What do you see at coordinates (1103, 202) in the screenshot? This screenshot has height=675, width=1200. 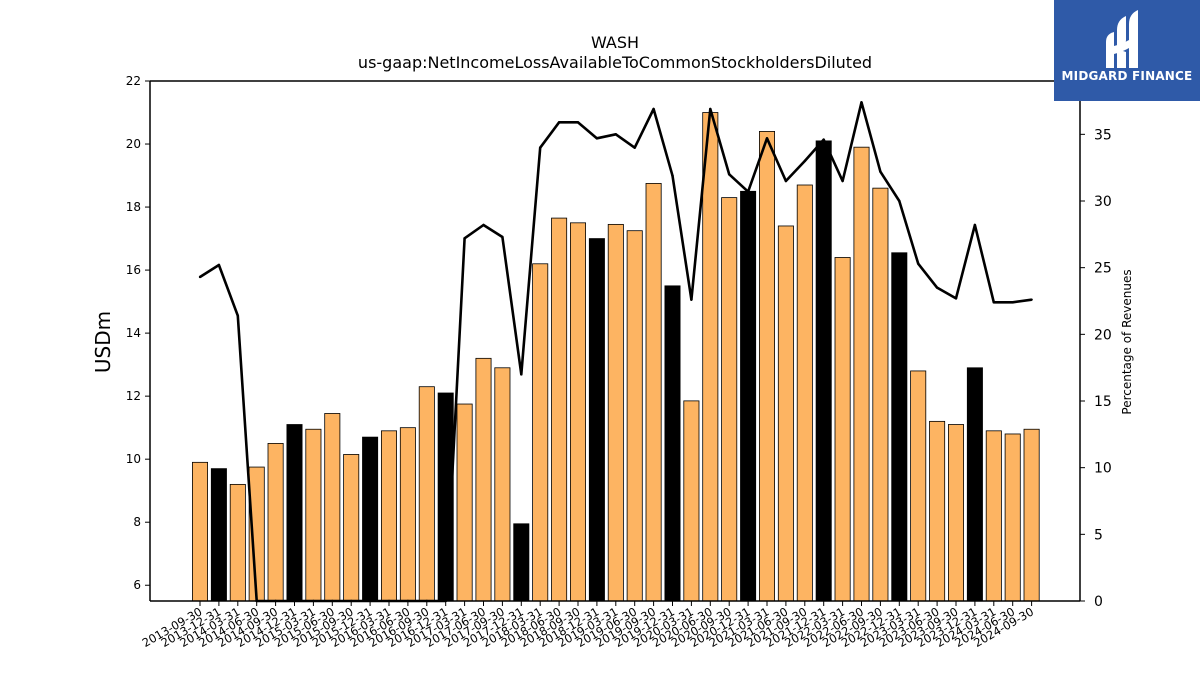 I see `y-right-tick-label: 30` at bounding box center [1103, 202].